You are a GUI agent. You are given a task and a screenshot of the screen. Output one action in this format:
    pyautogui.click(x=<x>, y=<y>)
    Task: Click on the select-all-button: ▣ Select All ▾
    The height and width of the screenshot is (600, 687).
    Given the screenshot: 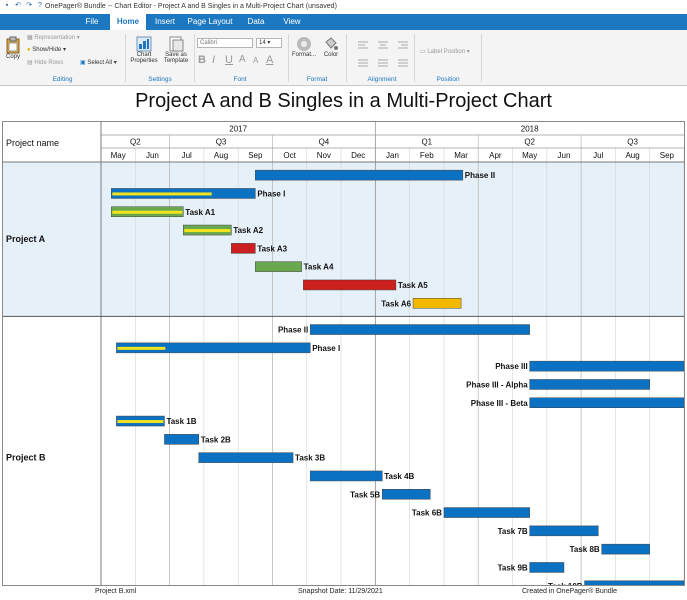 What is the action you would take?
    pyautogui.click(x=98, y=63)
    